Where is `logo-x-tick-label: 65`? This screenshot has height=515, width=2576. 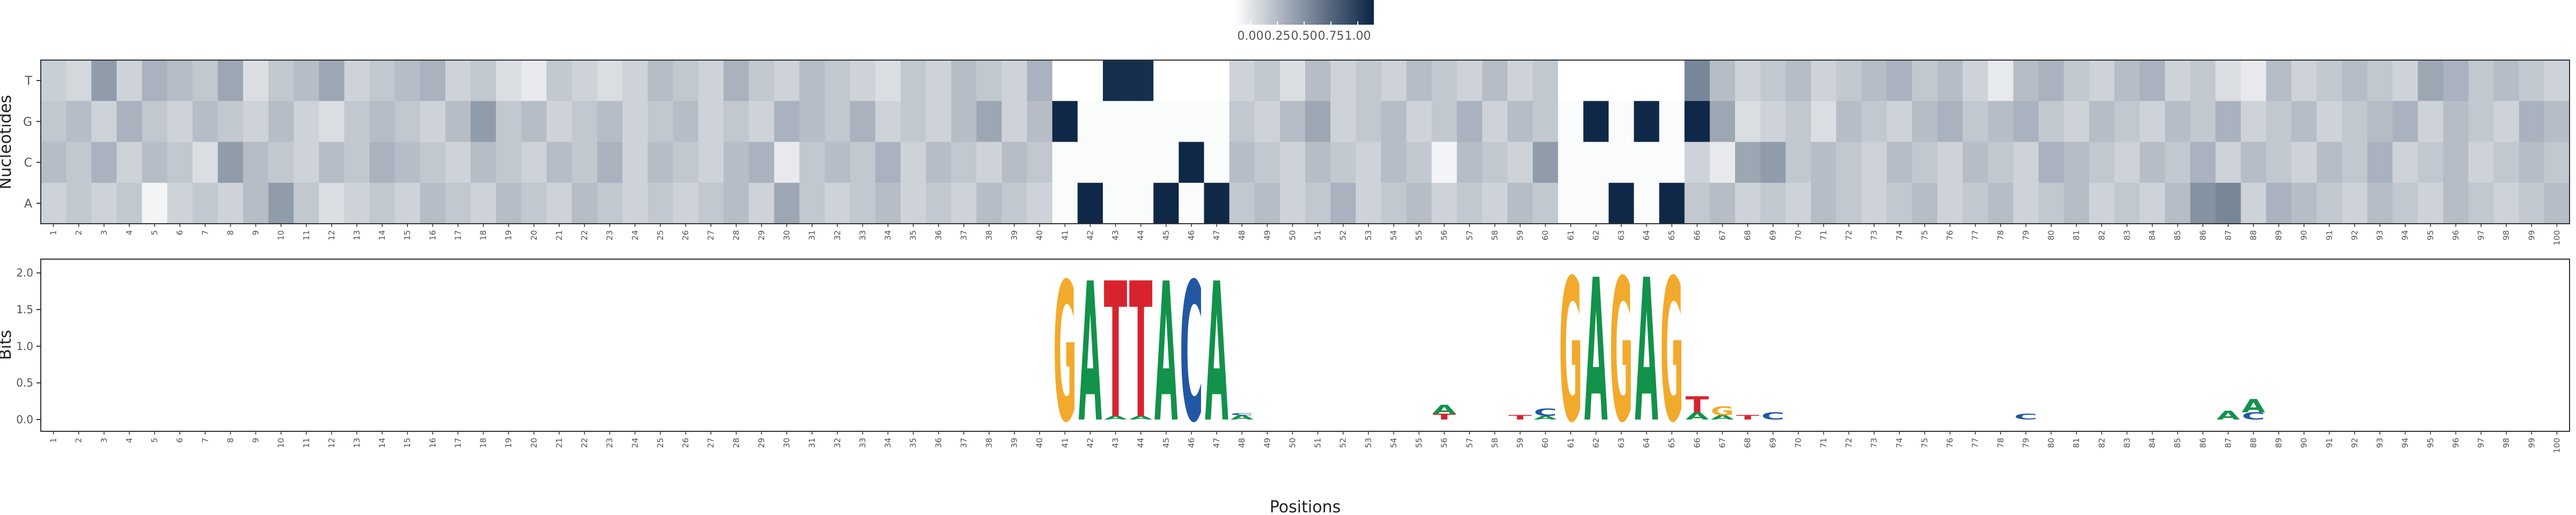 logo-x-tick-label: 65 is located at coordinates (1672, 443).